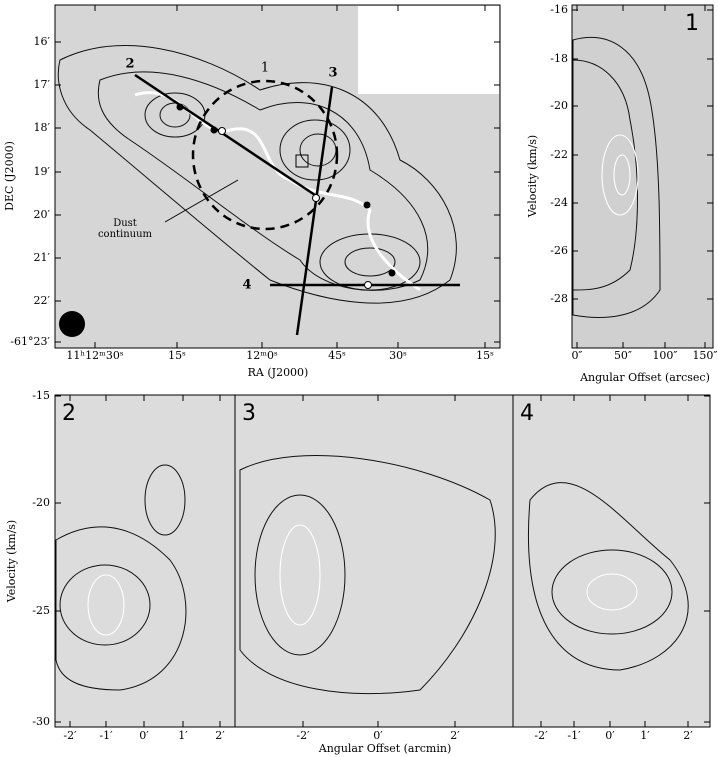 This screenshot has width=718, height=757. I want to click on dust-label: Dust continuum, so click(125, 229).